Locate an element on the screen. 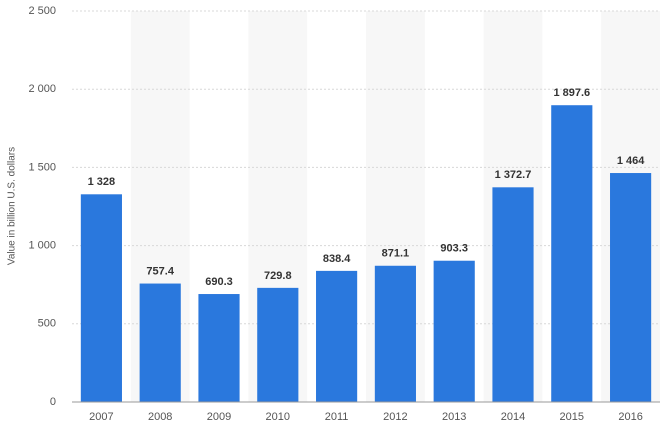 The height and width of the screenshot is (431, 670). value-label: 1 897.6 is located at coordinates (571, 93).